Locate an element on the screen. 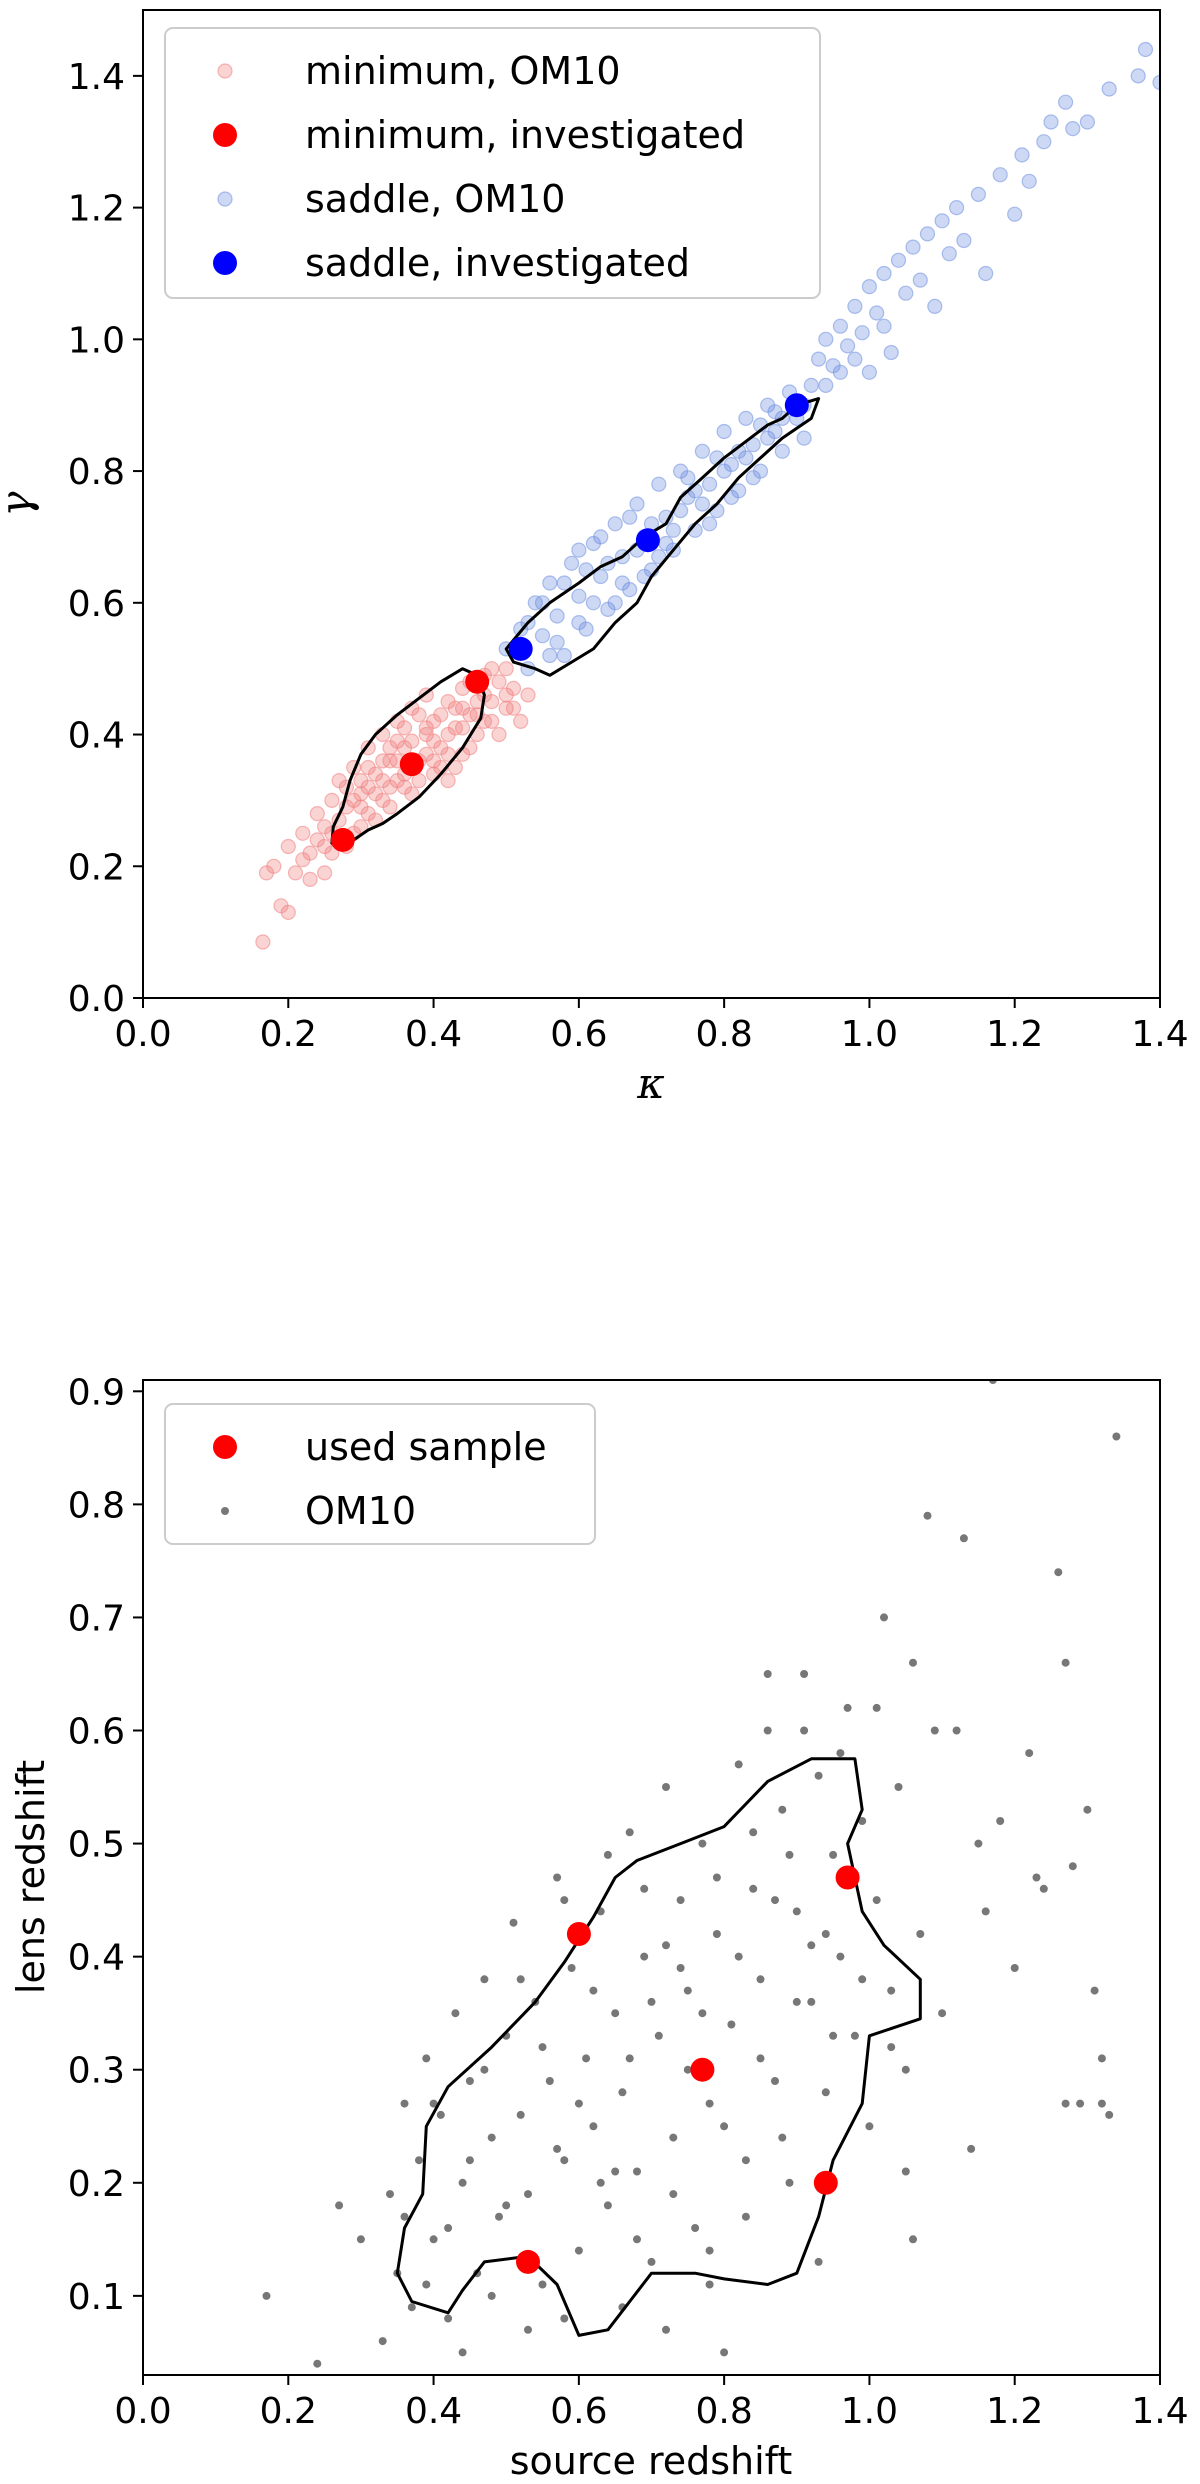 Image resolution: width=1200 pixels, height=2484 pixels. legend-marker is located at coordinates (225, 1447).